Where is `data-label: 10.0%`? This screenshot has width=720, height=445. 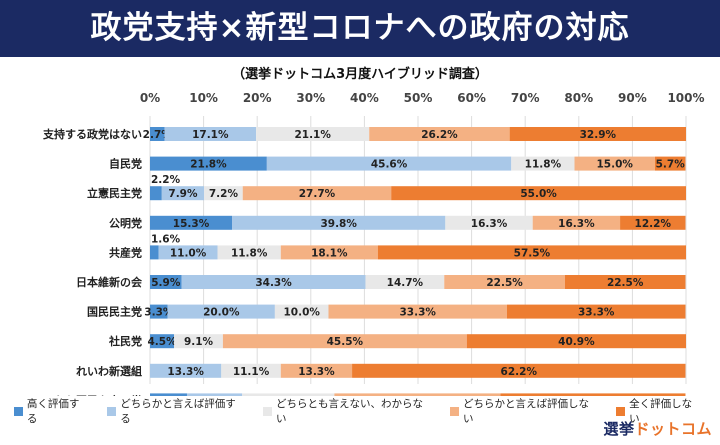 data-label: 10.0% is located at coordinates (301, 313).